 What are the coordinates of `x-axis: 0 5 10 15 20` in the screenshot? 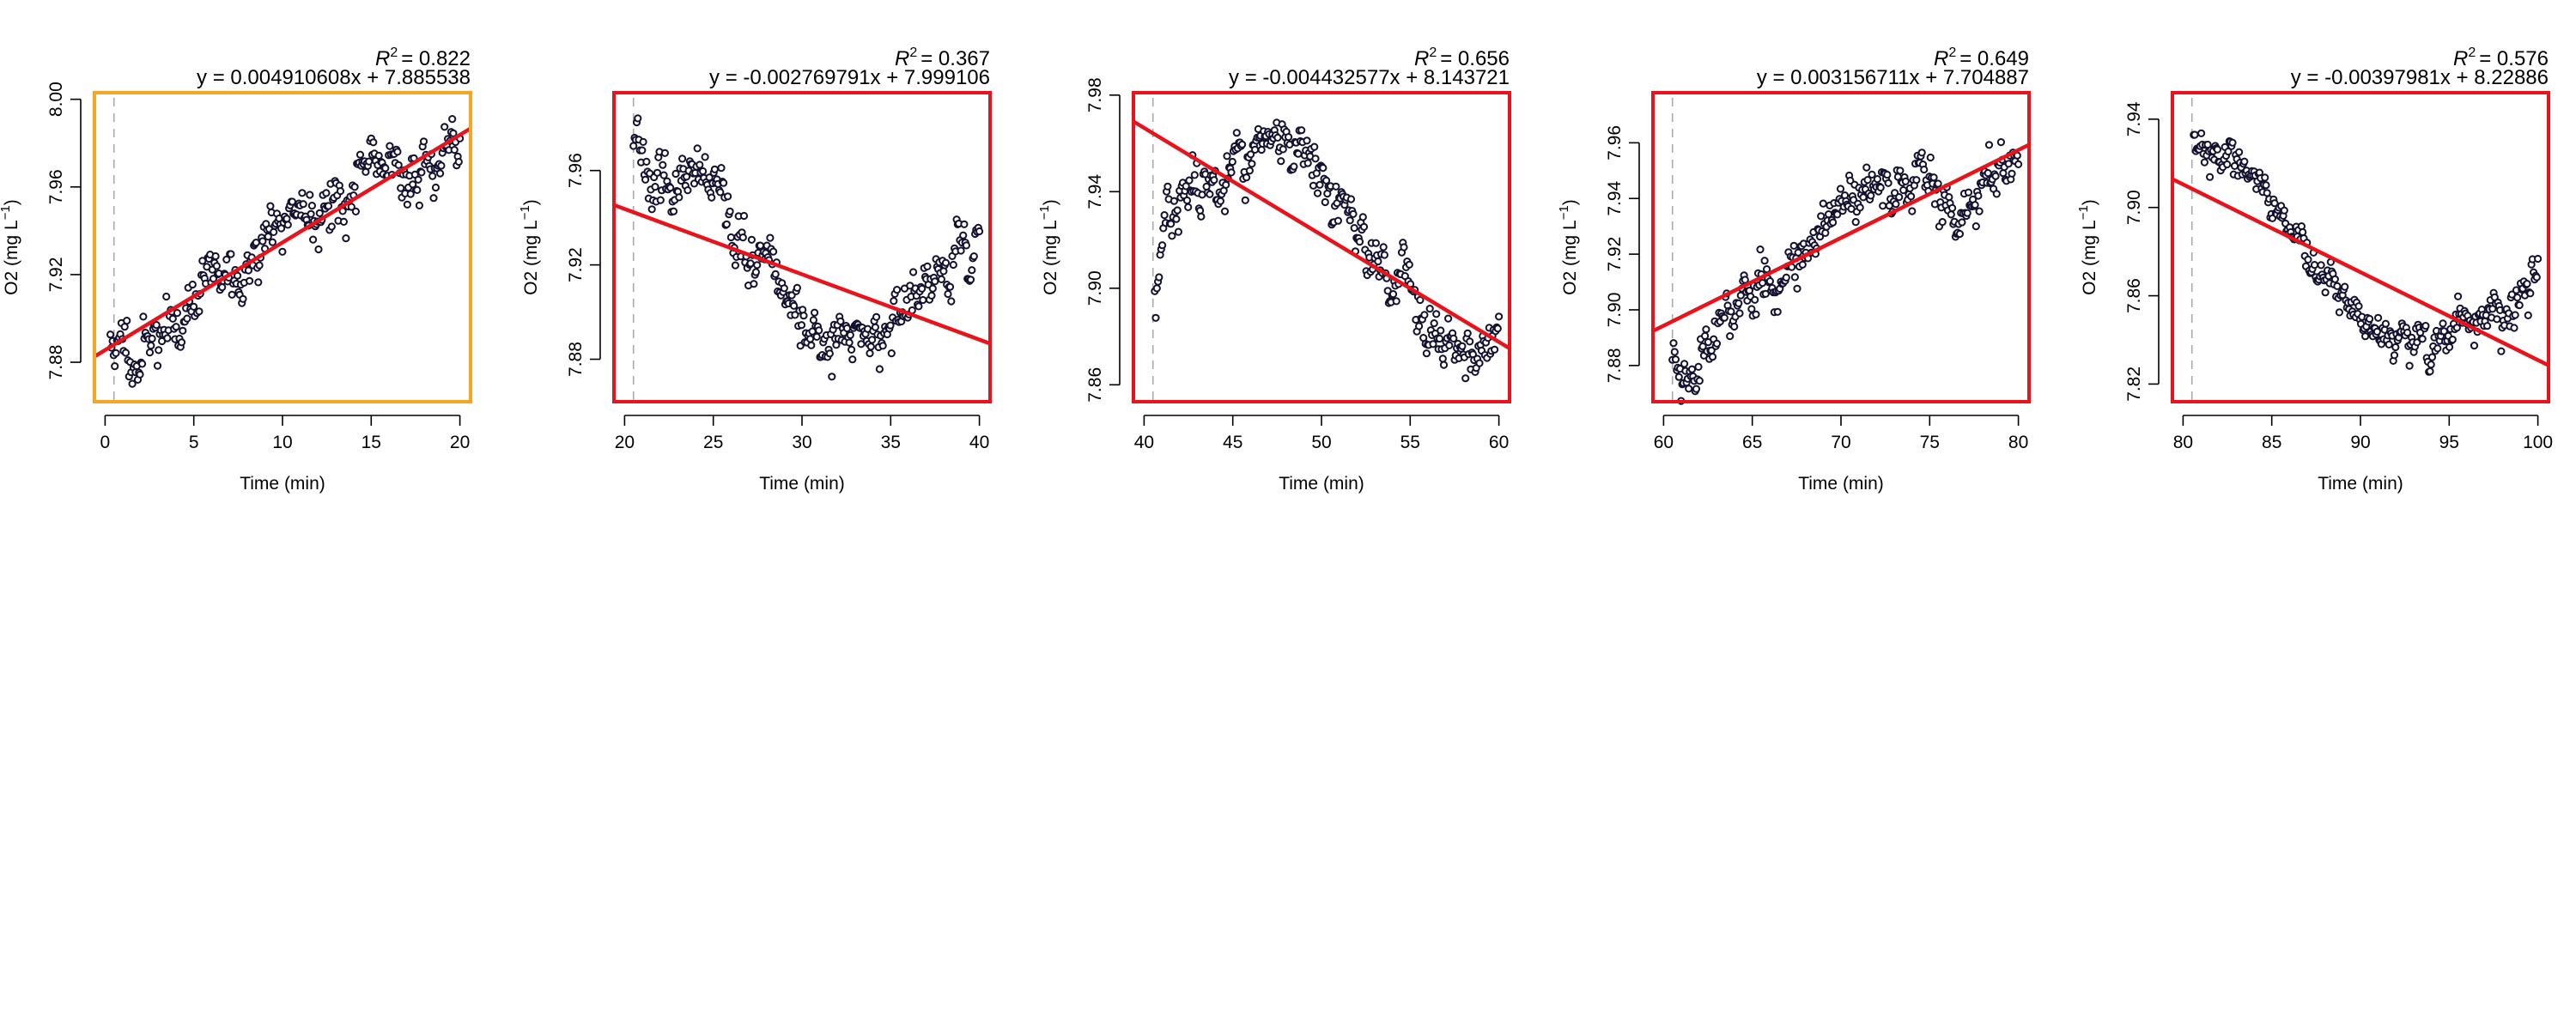 It's located at (285, 433).